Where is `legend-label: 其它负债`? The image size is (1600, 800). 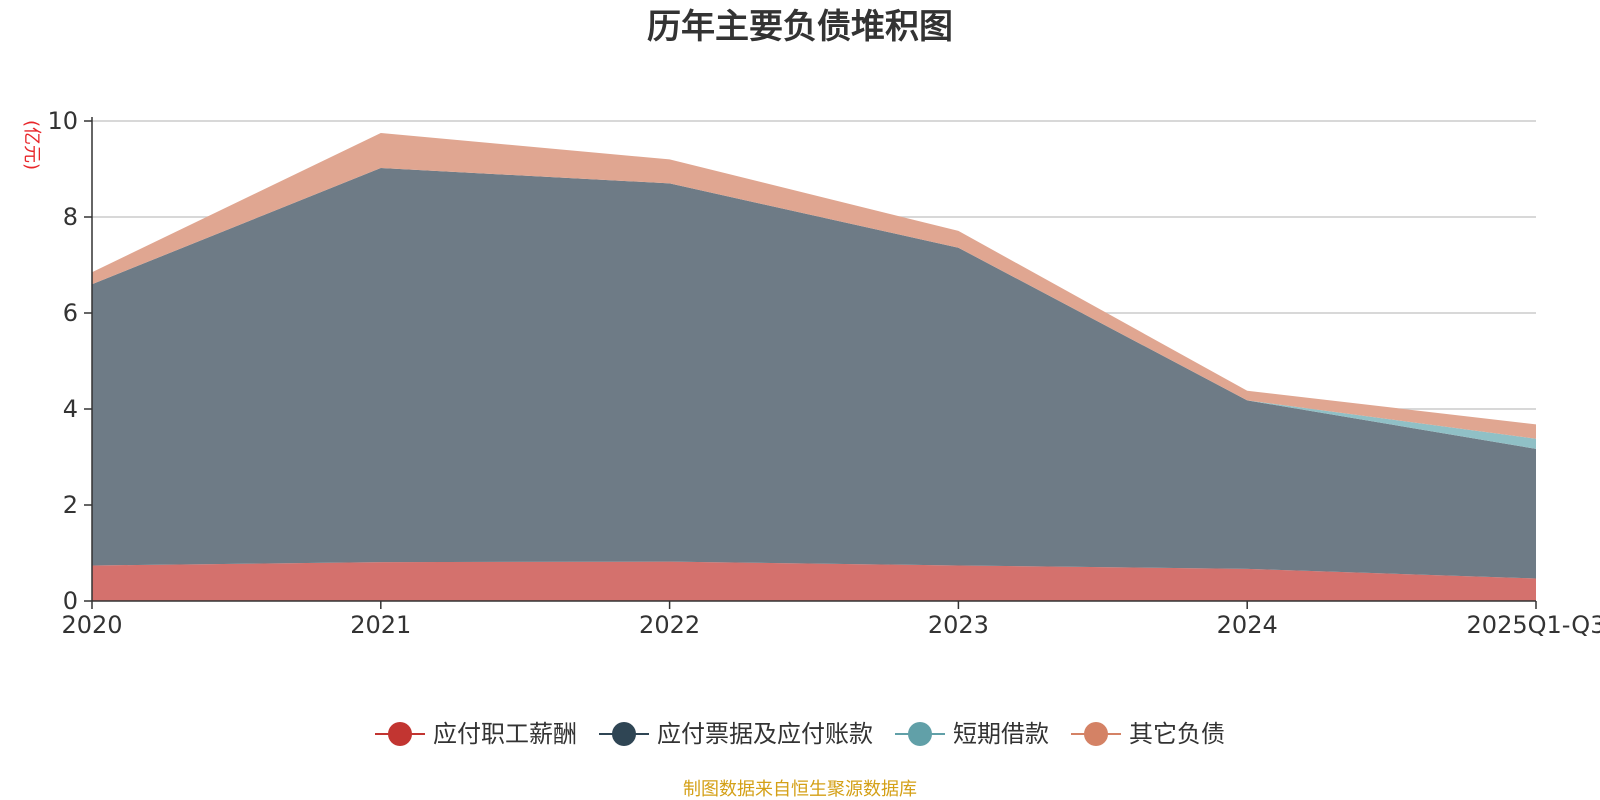 legend-label: 其它负债 is located at coordinates (1177, 734).